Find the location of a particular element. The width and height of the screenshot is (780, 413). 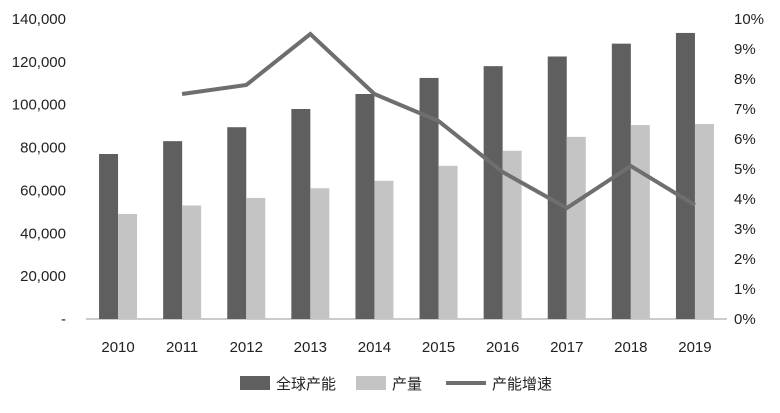

y-right-tick-label: 10% is located at coordinates (749, 19).